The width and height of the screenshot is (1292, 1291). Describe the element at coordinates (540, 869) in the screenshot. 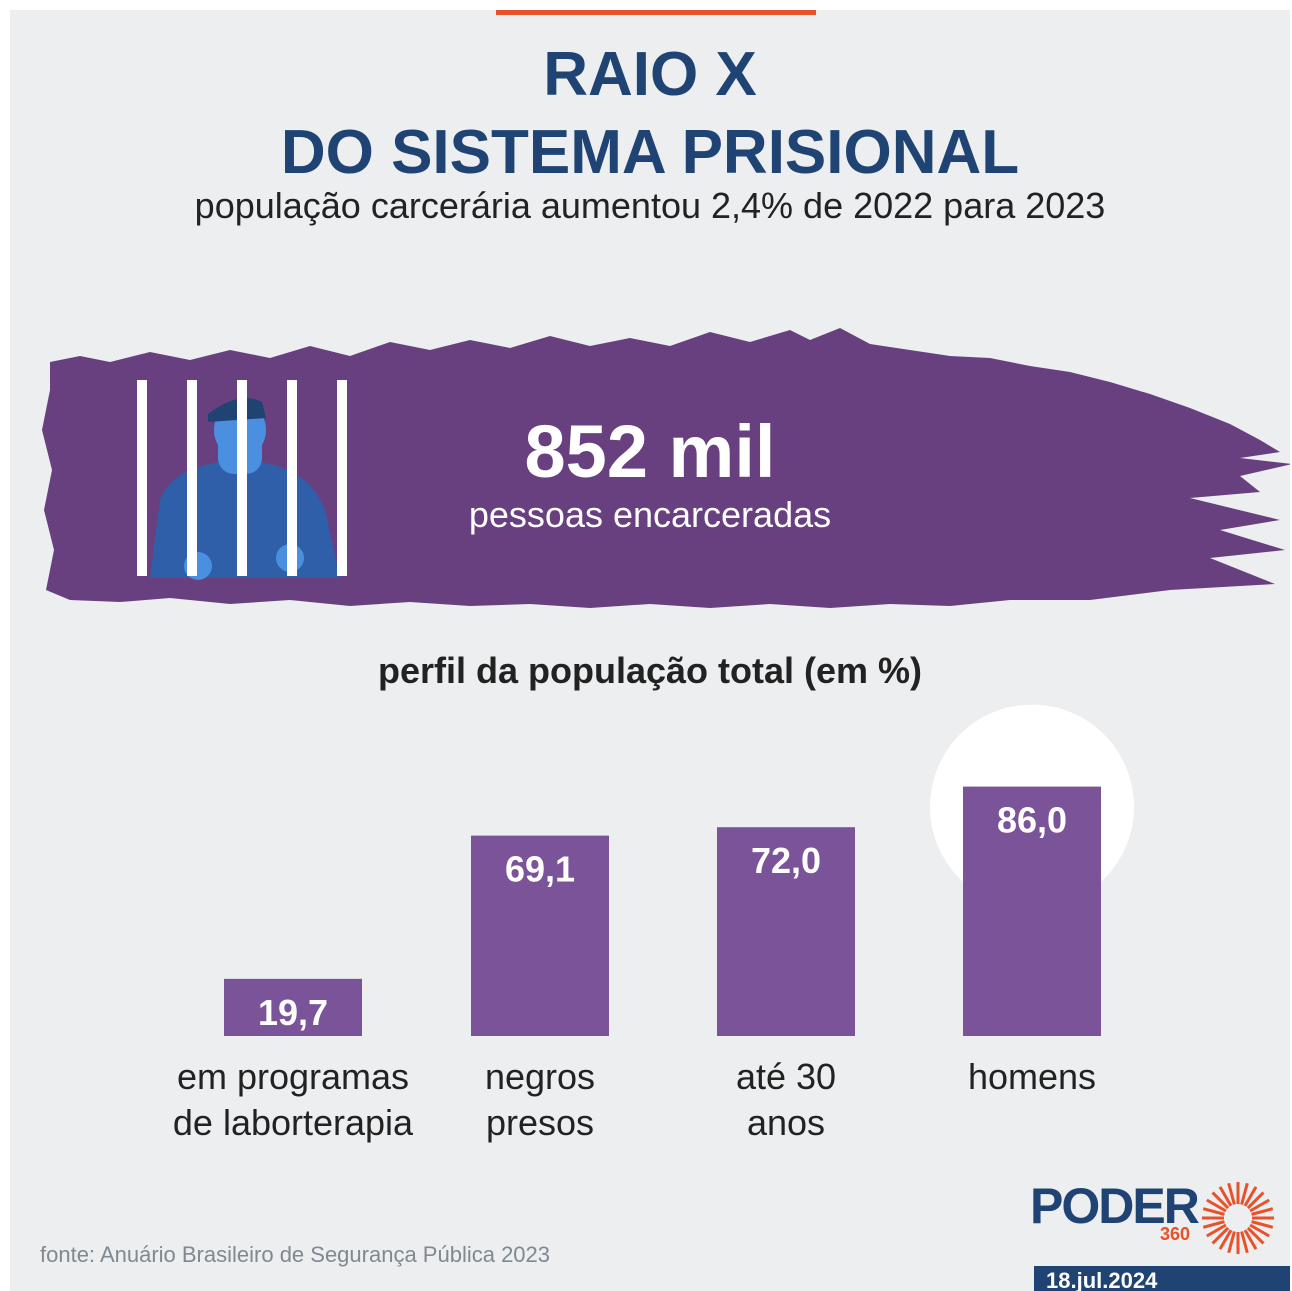

I see `bar-value-label: 69,1` at that location.